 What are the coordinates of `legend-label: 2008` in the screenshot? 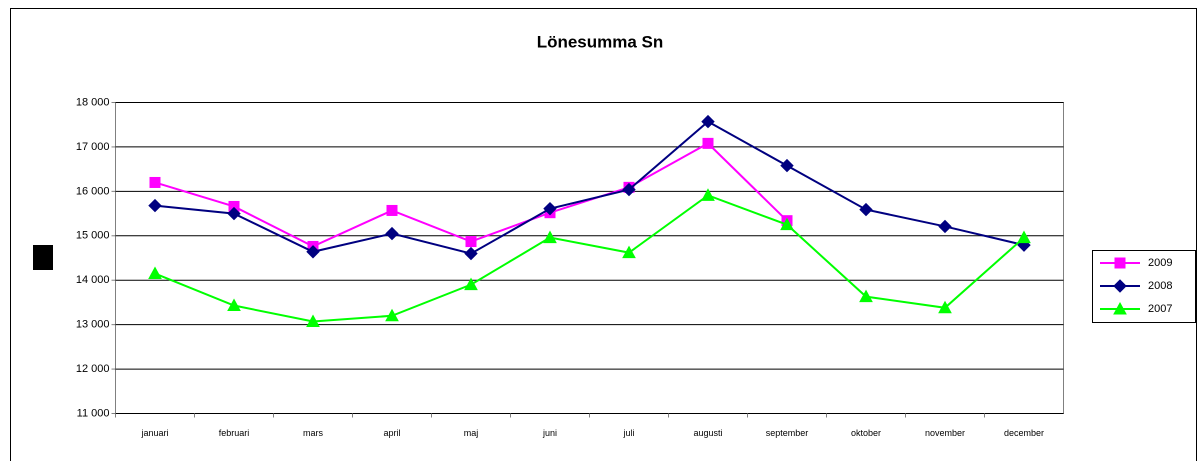 It's located at (1160, 286).